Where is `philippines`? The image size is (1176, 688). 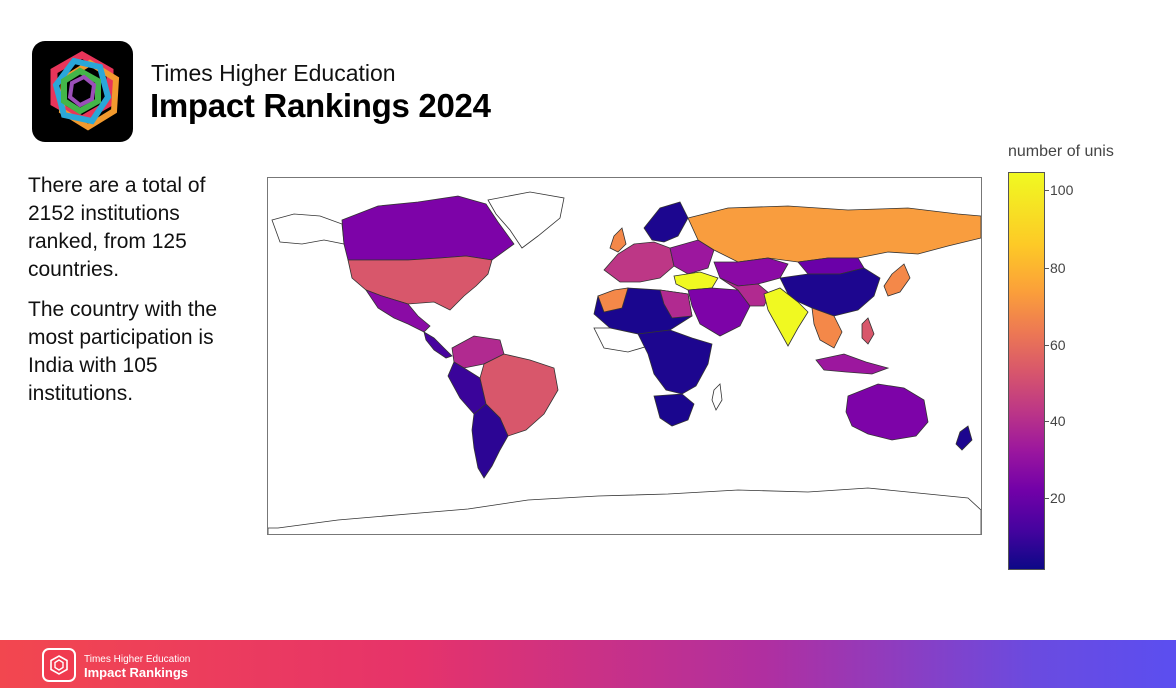 philippines is located at coordinates (868, 331).